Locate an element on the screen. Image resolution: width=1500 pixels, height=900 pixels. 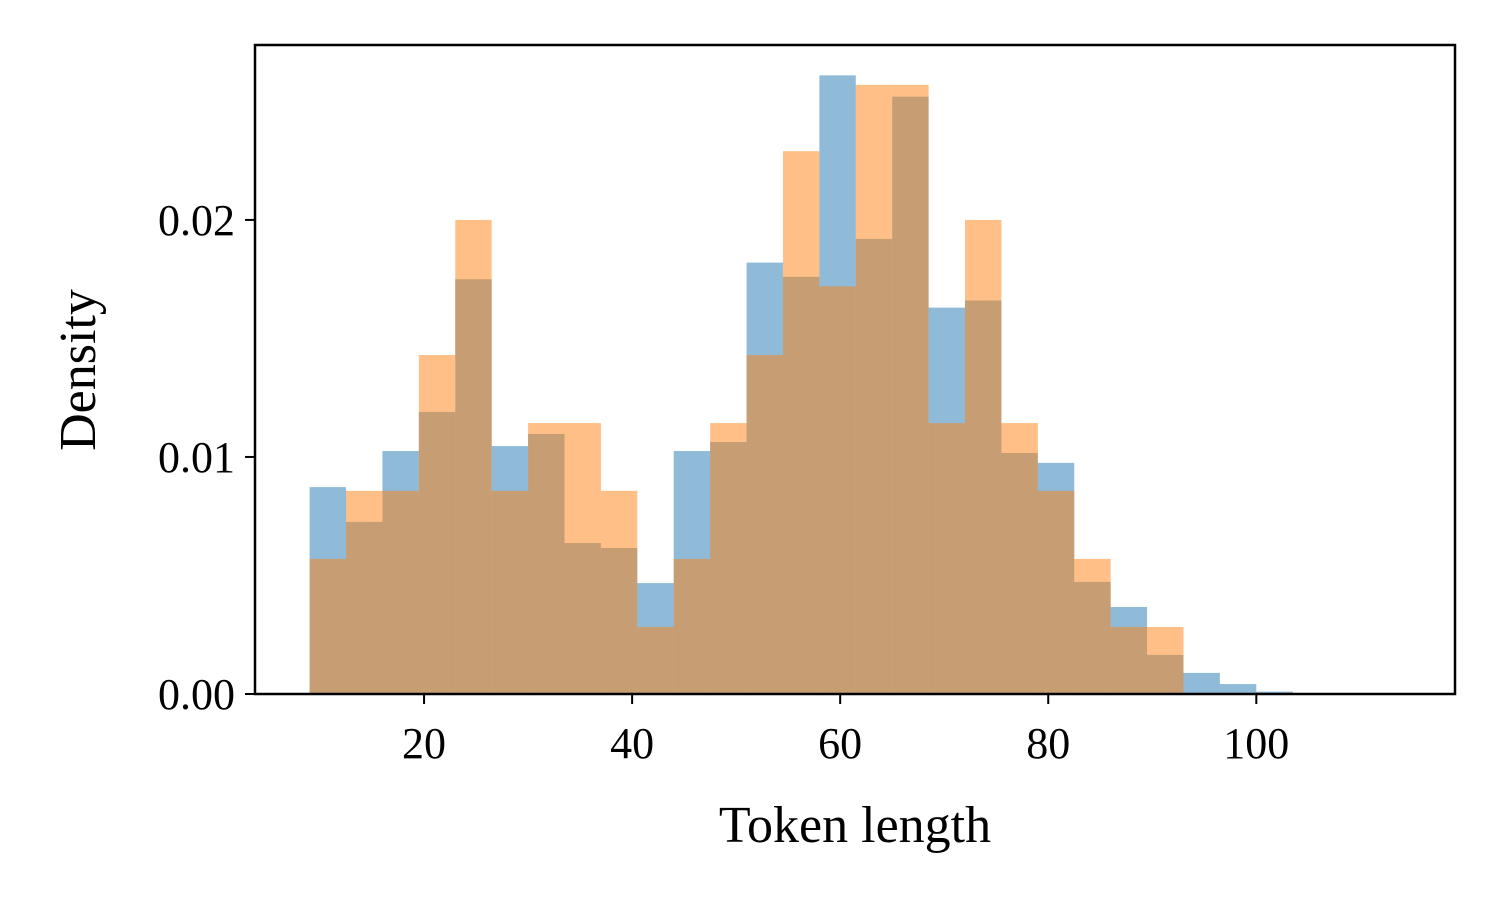
x-tick-label: 80 is located at coordinates (1048, 743).